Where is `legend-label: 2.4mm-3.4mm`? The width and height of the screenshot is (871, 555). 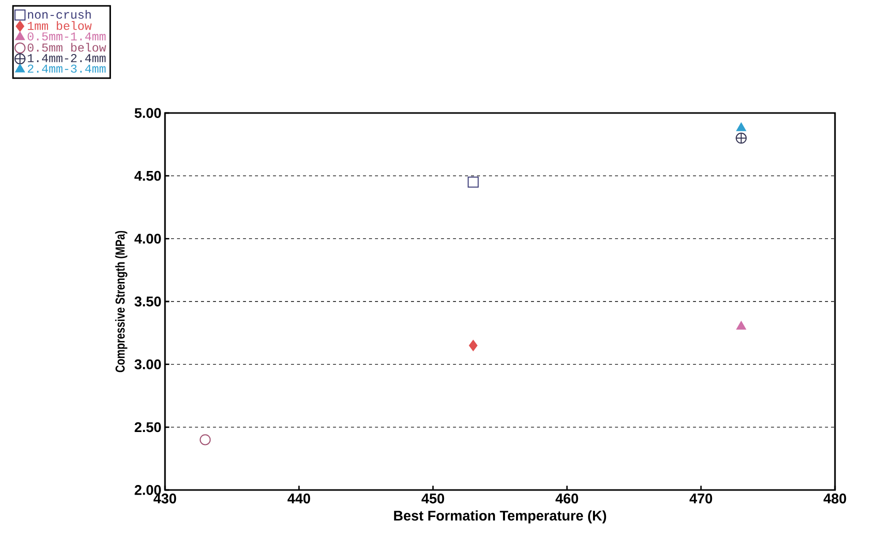 legend-label: 2.4mm-3.4mm is located at coordinates (67, 68).